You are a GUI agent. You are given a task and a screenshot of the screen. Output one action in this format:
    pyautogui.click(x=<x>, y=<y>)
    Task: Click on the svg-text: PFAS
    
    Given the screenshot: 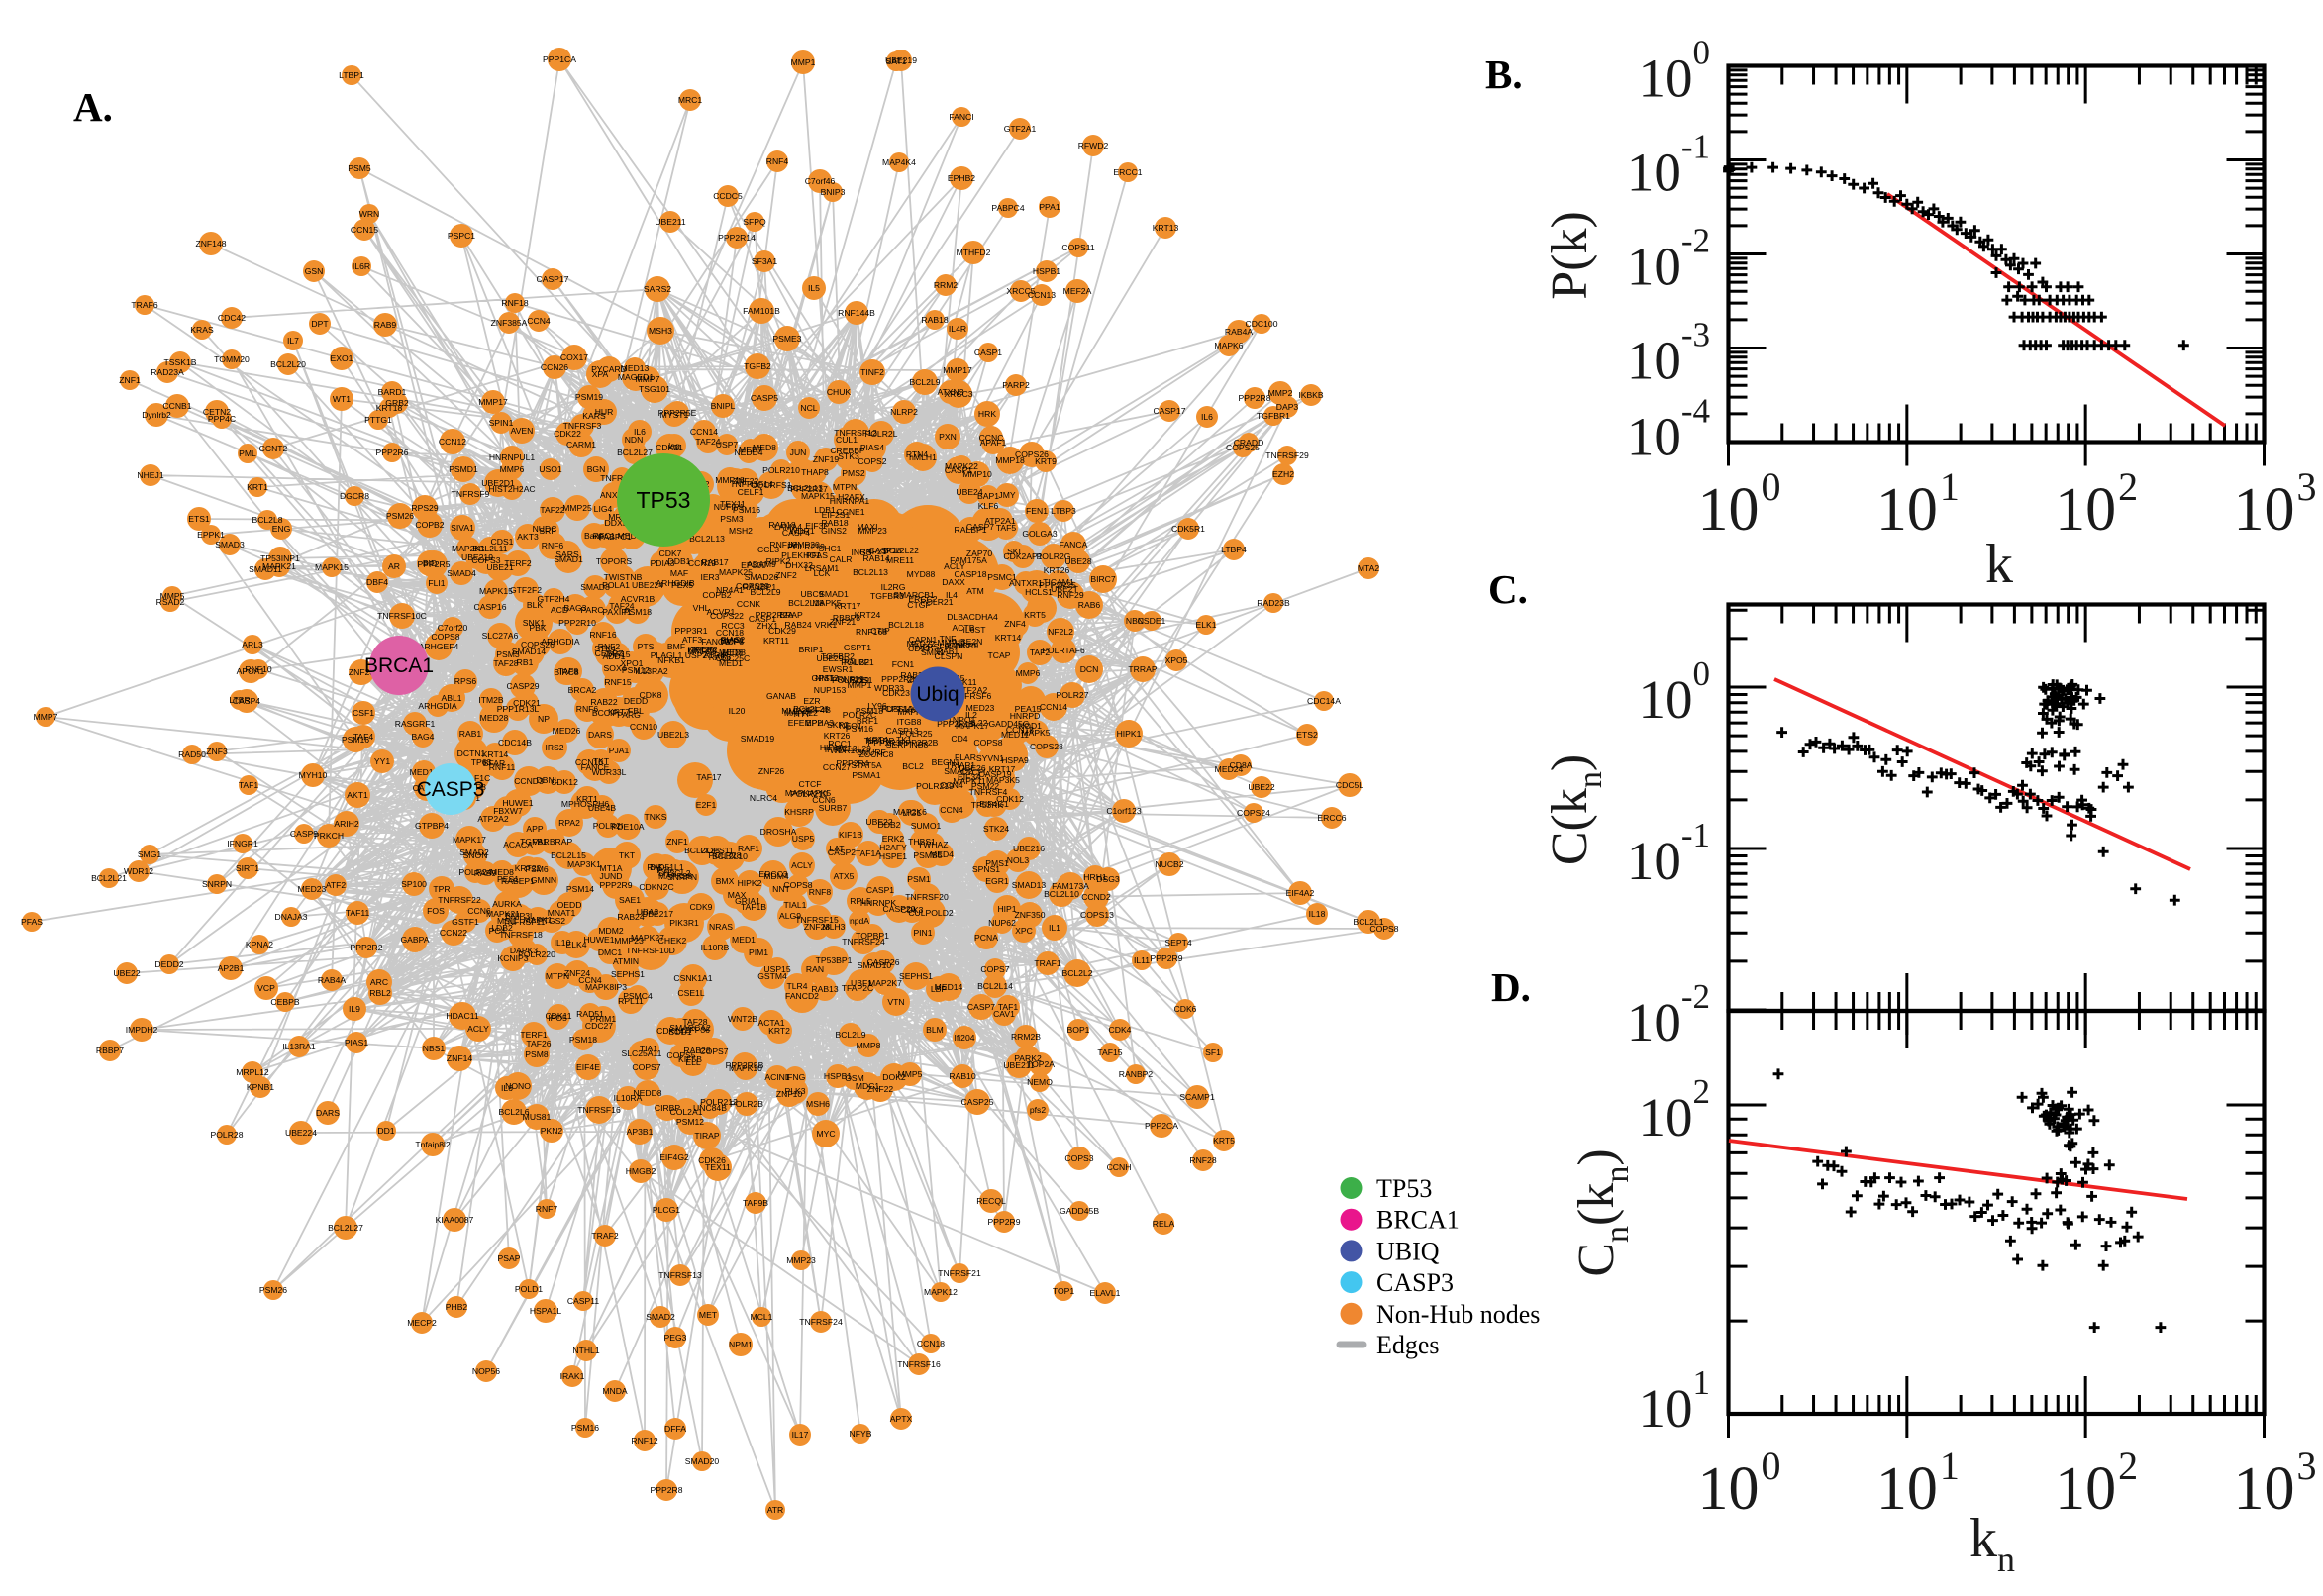 What is the action you would take?
    pyautogui.click(x=32, y=922)
    